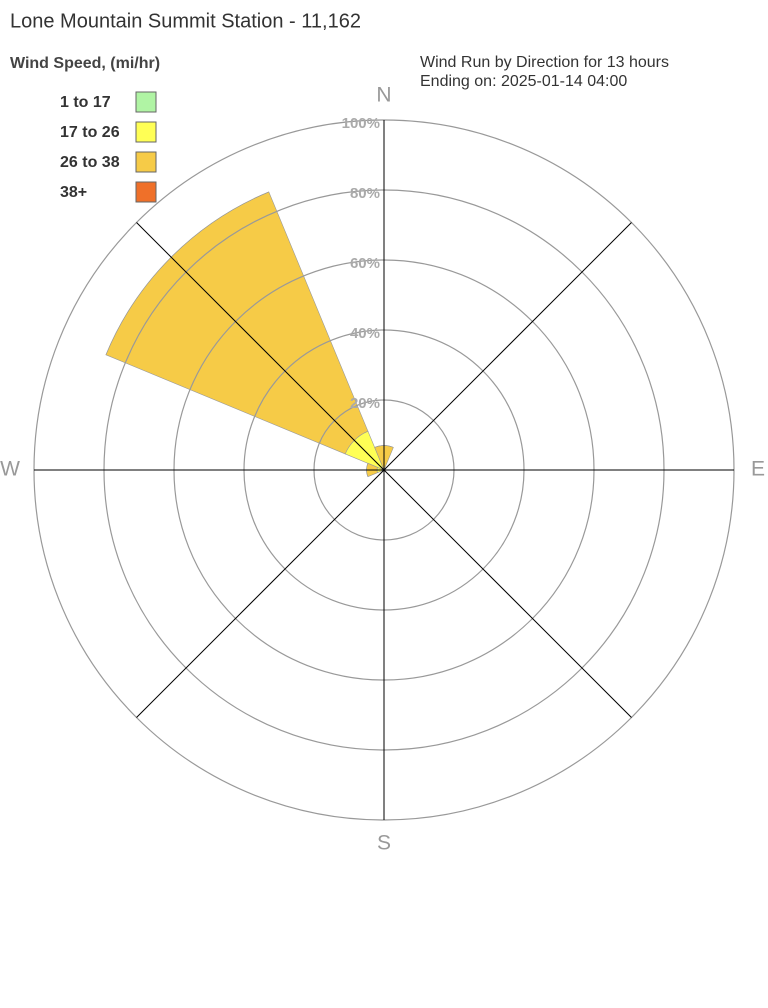  What do you see at coordinates (365, 333) in the screenshot?
I see `r-tick-label: 40%` at bounding box center [365, 333].